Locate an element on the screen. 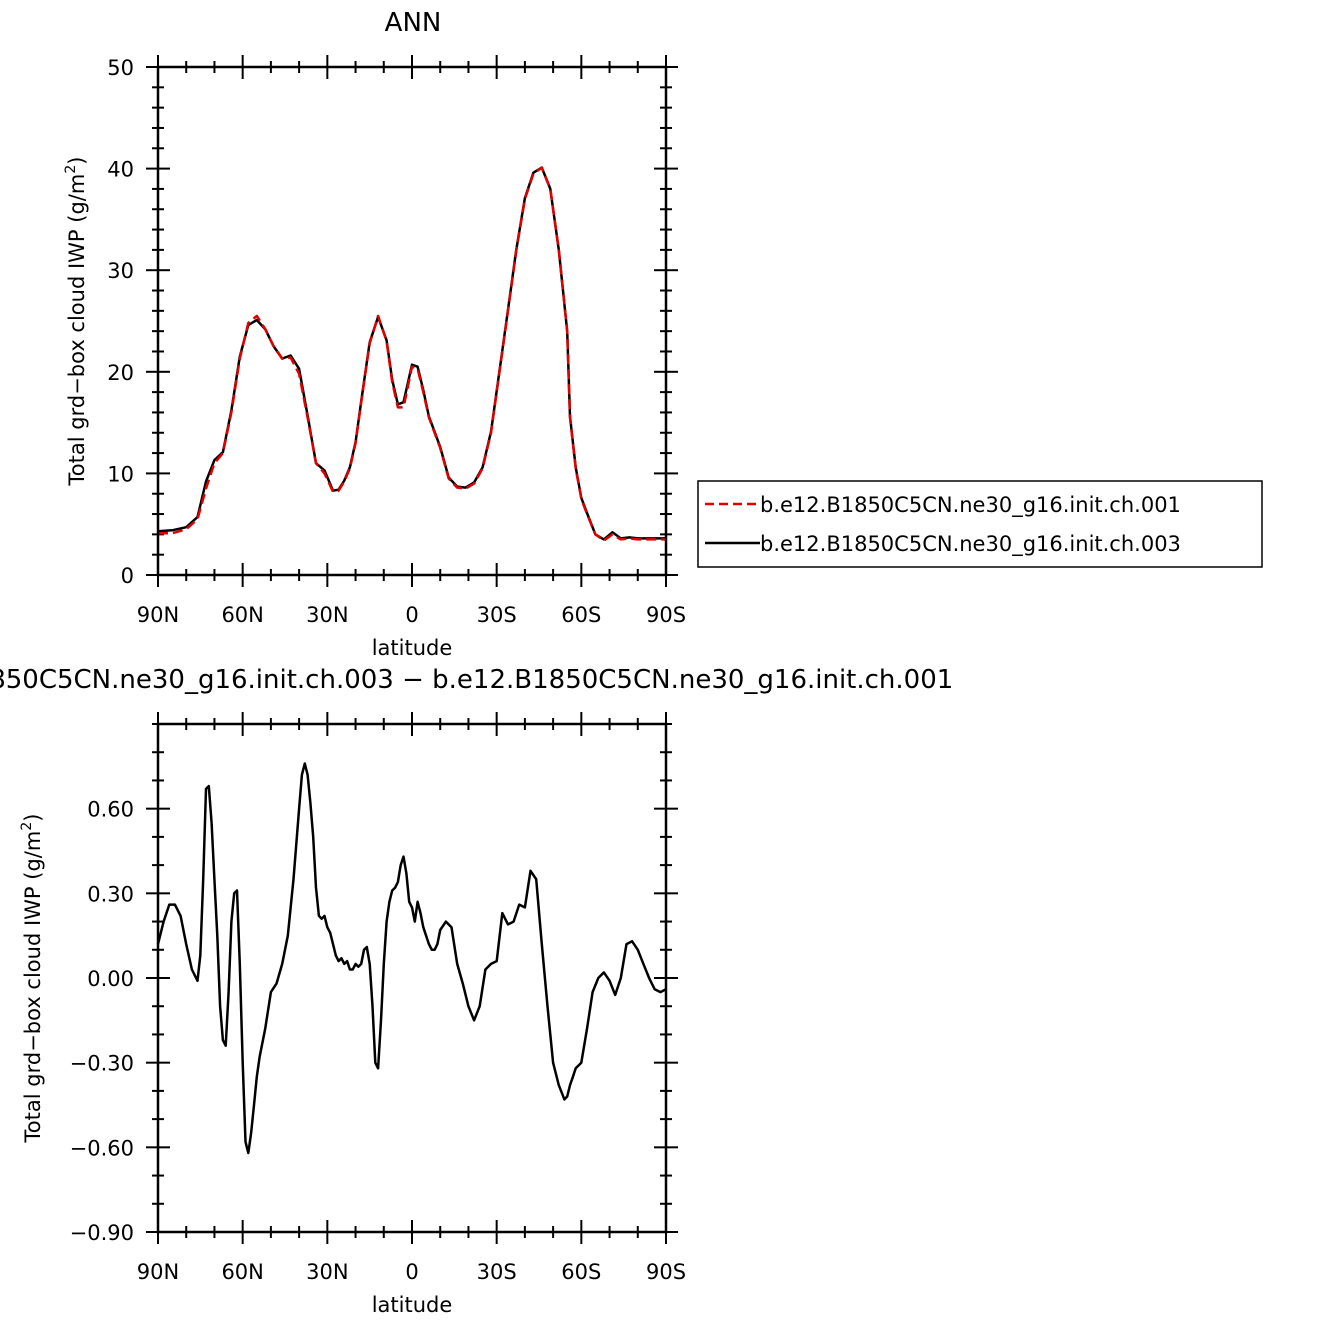 The height and width of the screenshot is (1325, 1325). bottom-xtick-label: 90N is located at coordinates (158, 1272).